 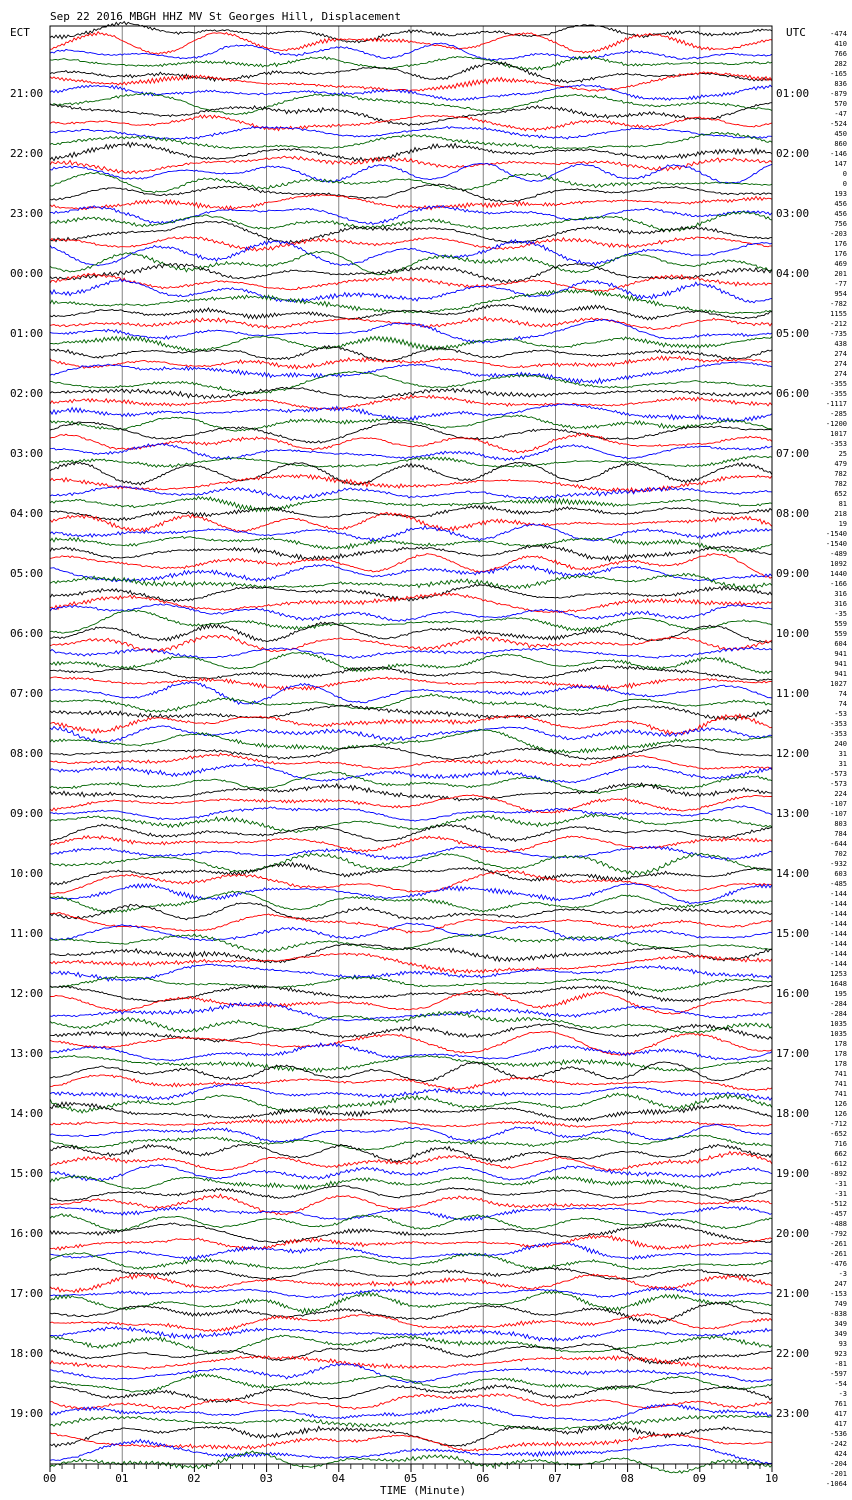 I want to click on trace-offset-label: 836, so click(x=840, y=84).